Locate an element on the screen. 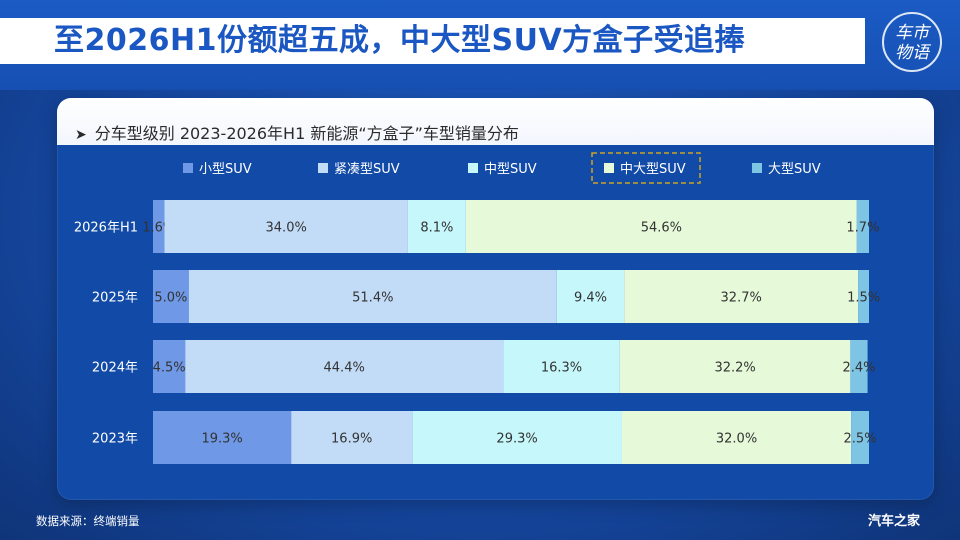 This screenshot has width=960, height=540. logo-line-2: 物语 is located at coordinates (912, 53).